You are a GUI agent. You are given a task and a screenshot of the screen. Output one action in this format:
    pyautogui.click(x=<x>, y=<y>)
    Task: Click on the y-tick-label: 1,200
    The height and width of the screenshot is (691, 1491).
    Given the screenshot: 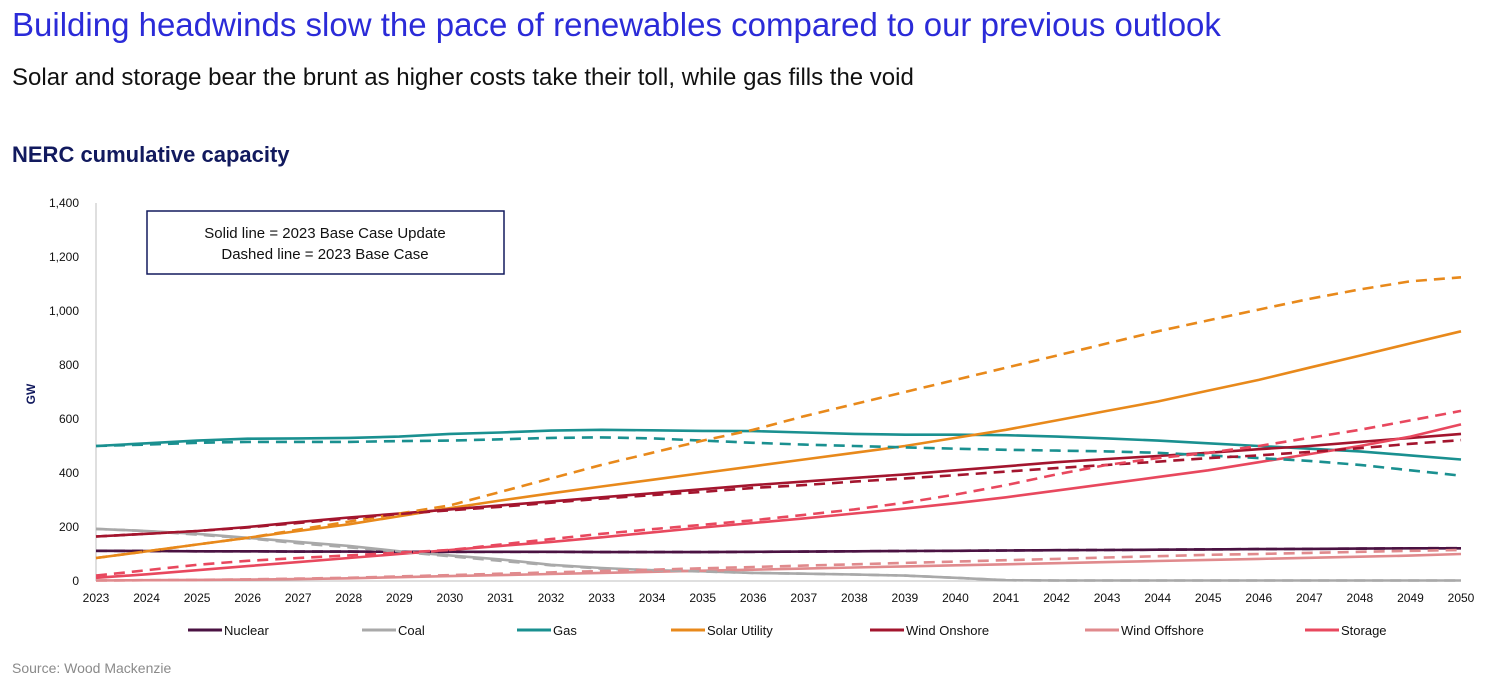 What is the action you would take?
    pyautogui.click(x=64, y=257)
    